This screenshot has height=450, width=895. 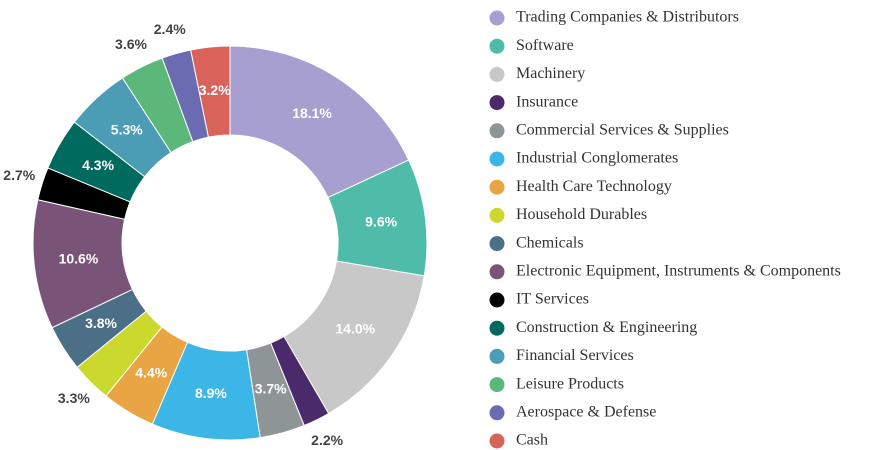 What do you see at coordinates (98, 165) in the screenshot?
I see `value-label: 4.3%` at bounding box center [98, 165].